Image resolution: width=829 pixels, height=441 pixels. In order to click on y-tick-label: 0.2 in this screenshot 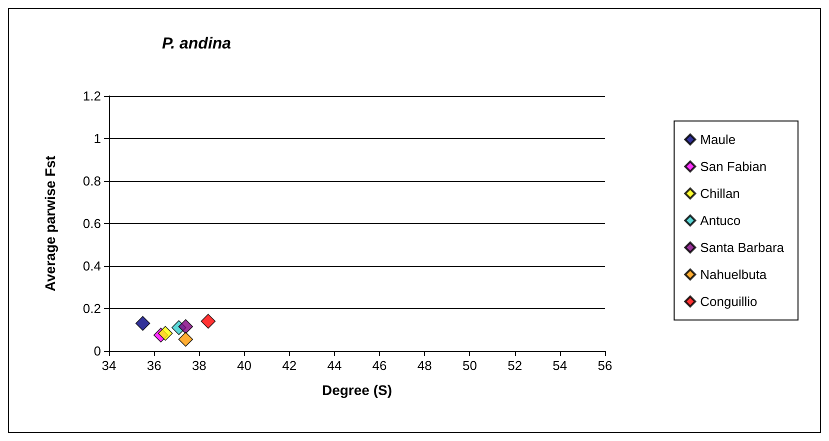, I will do `click(91, 308)`.